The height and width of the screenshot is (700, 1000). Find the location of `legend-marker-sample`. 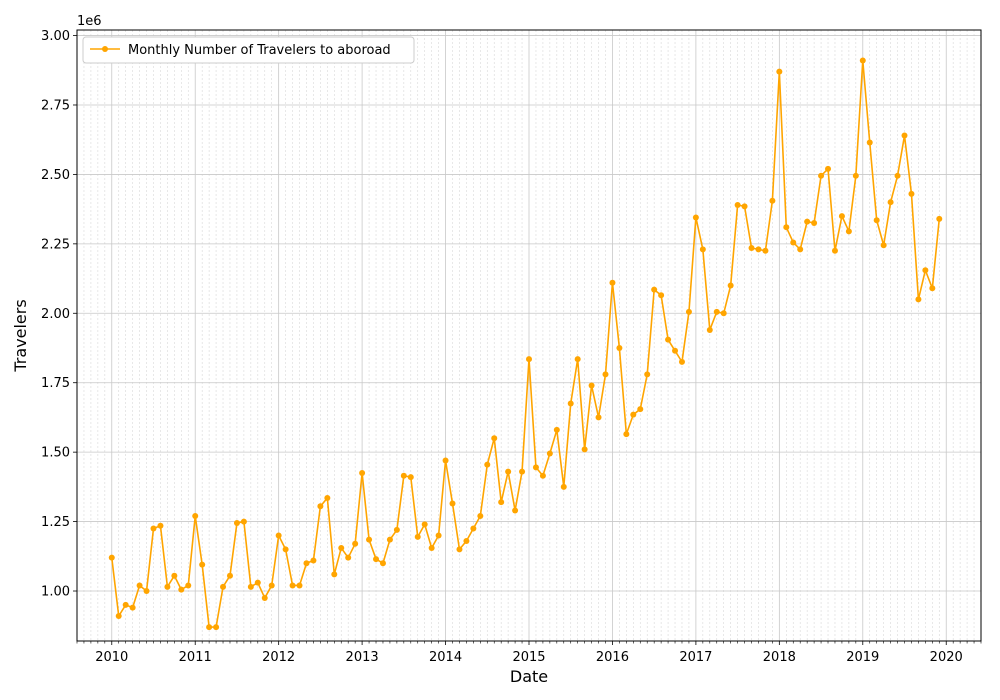

legend-marker-sample is located at coordinates (105, 49).